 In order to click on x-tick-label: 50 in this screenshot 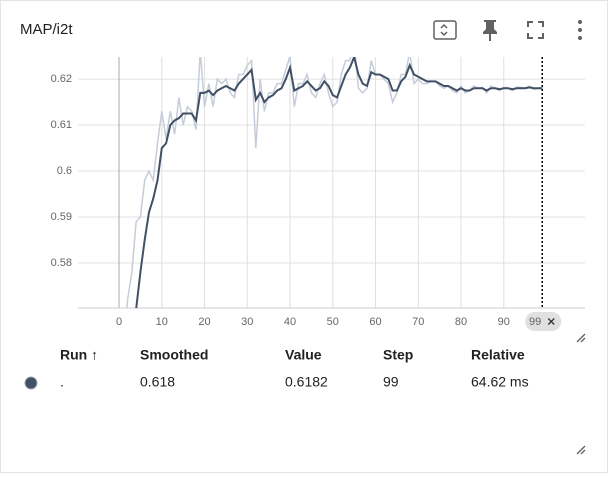, I will do `click(333, 322)`.